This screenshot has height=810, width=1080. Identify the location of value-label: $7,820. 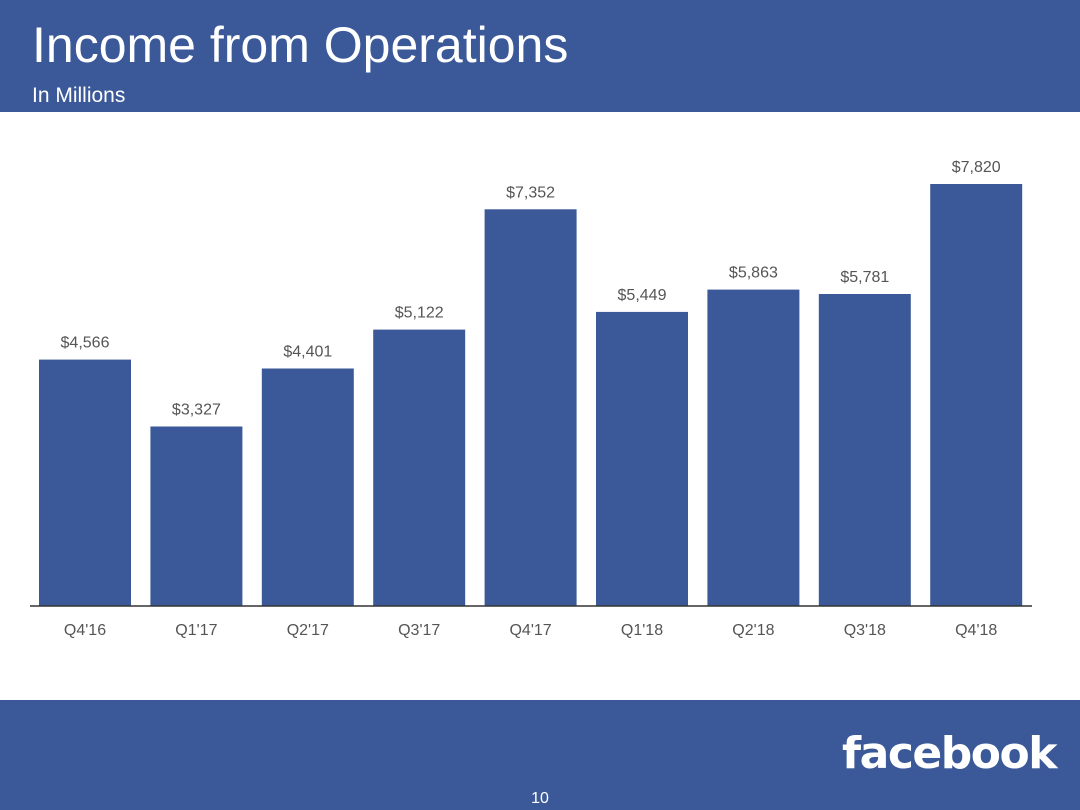
(976, 167).